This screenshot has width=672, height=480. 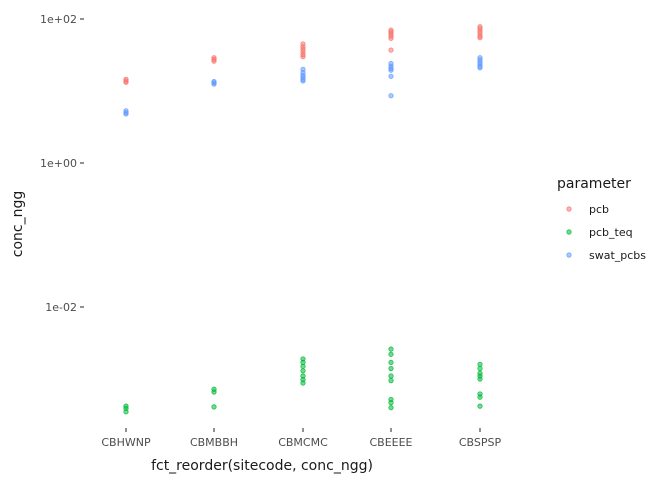 I want to click on y-tick-label: 1e-02, so click(x=61, y=307).